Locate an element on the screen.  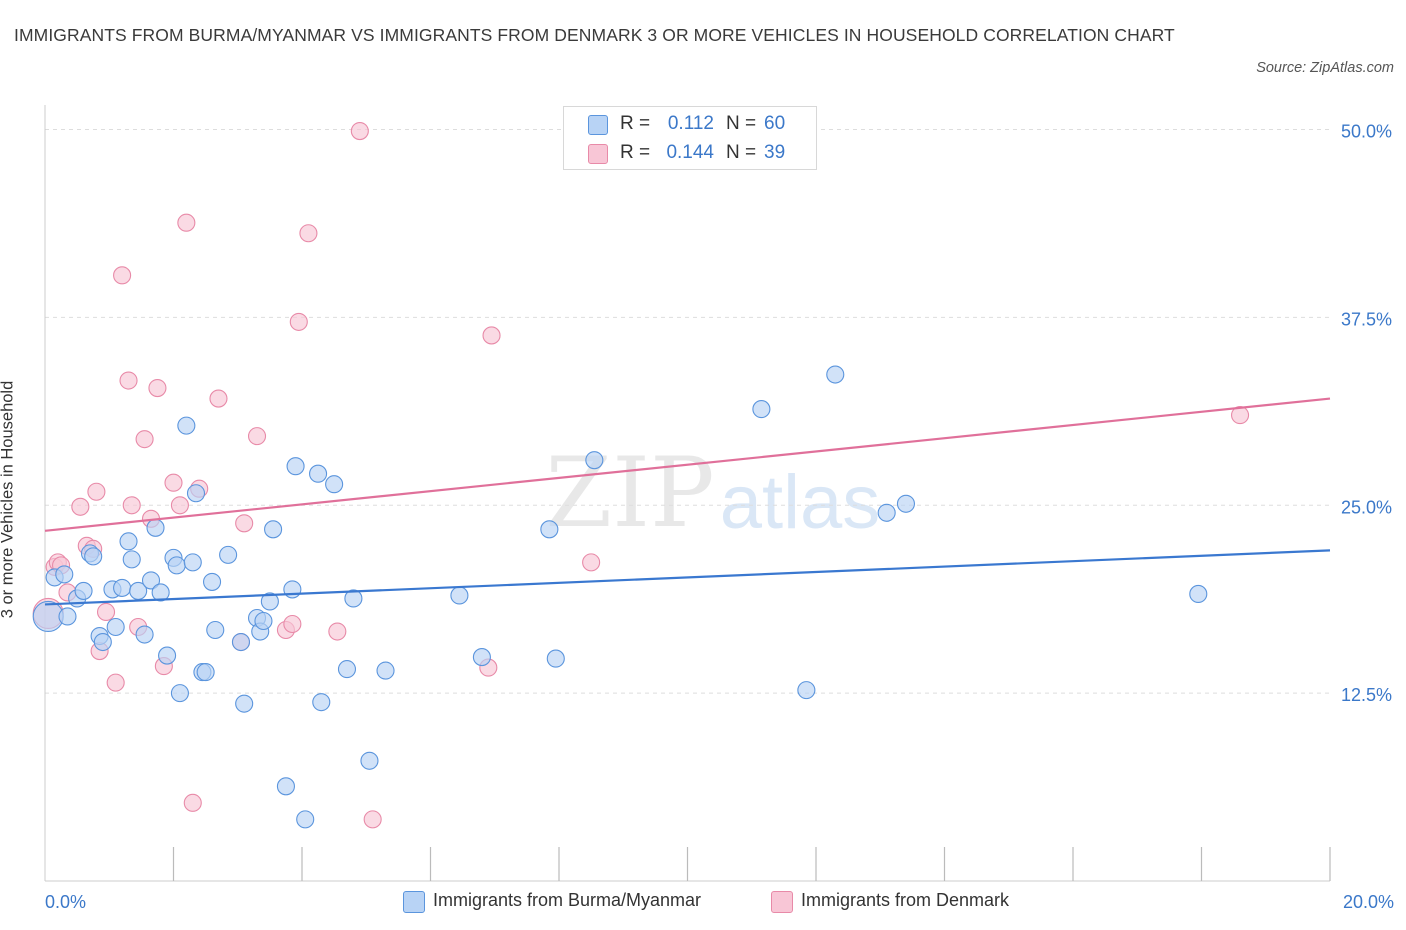
x-tick-marks is located at coordinates (751, 864).